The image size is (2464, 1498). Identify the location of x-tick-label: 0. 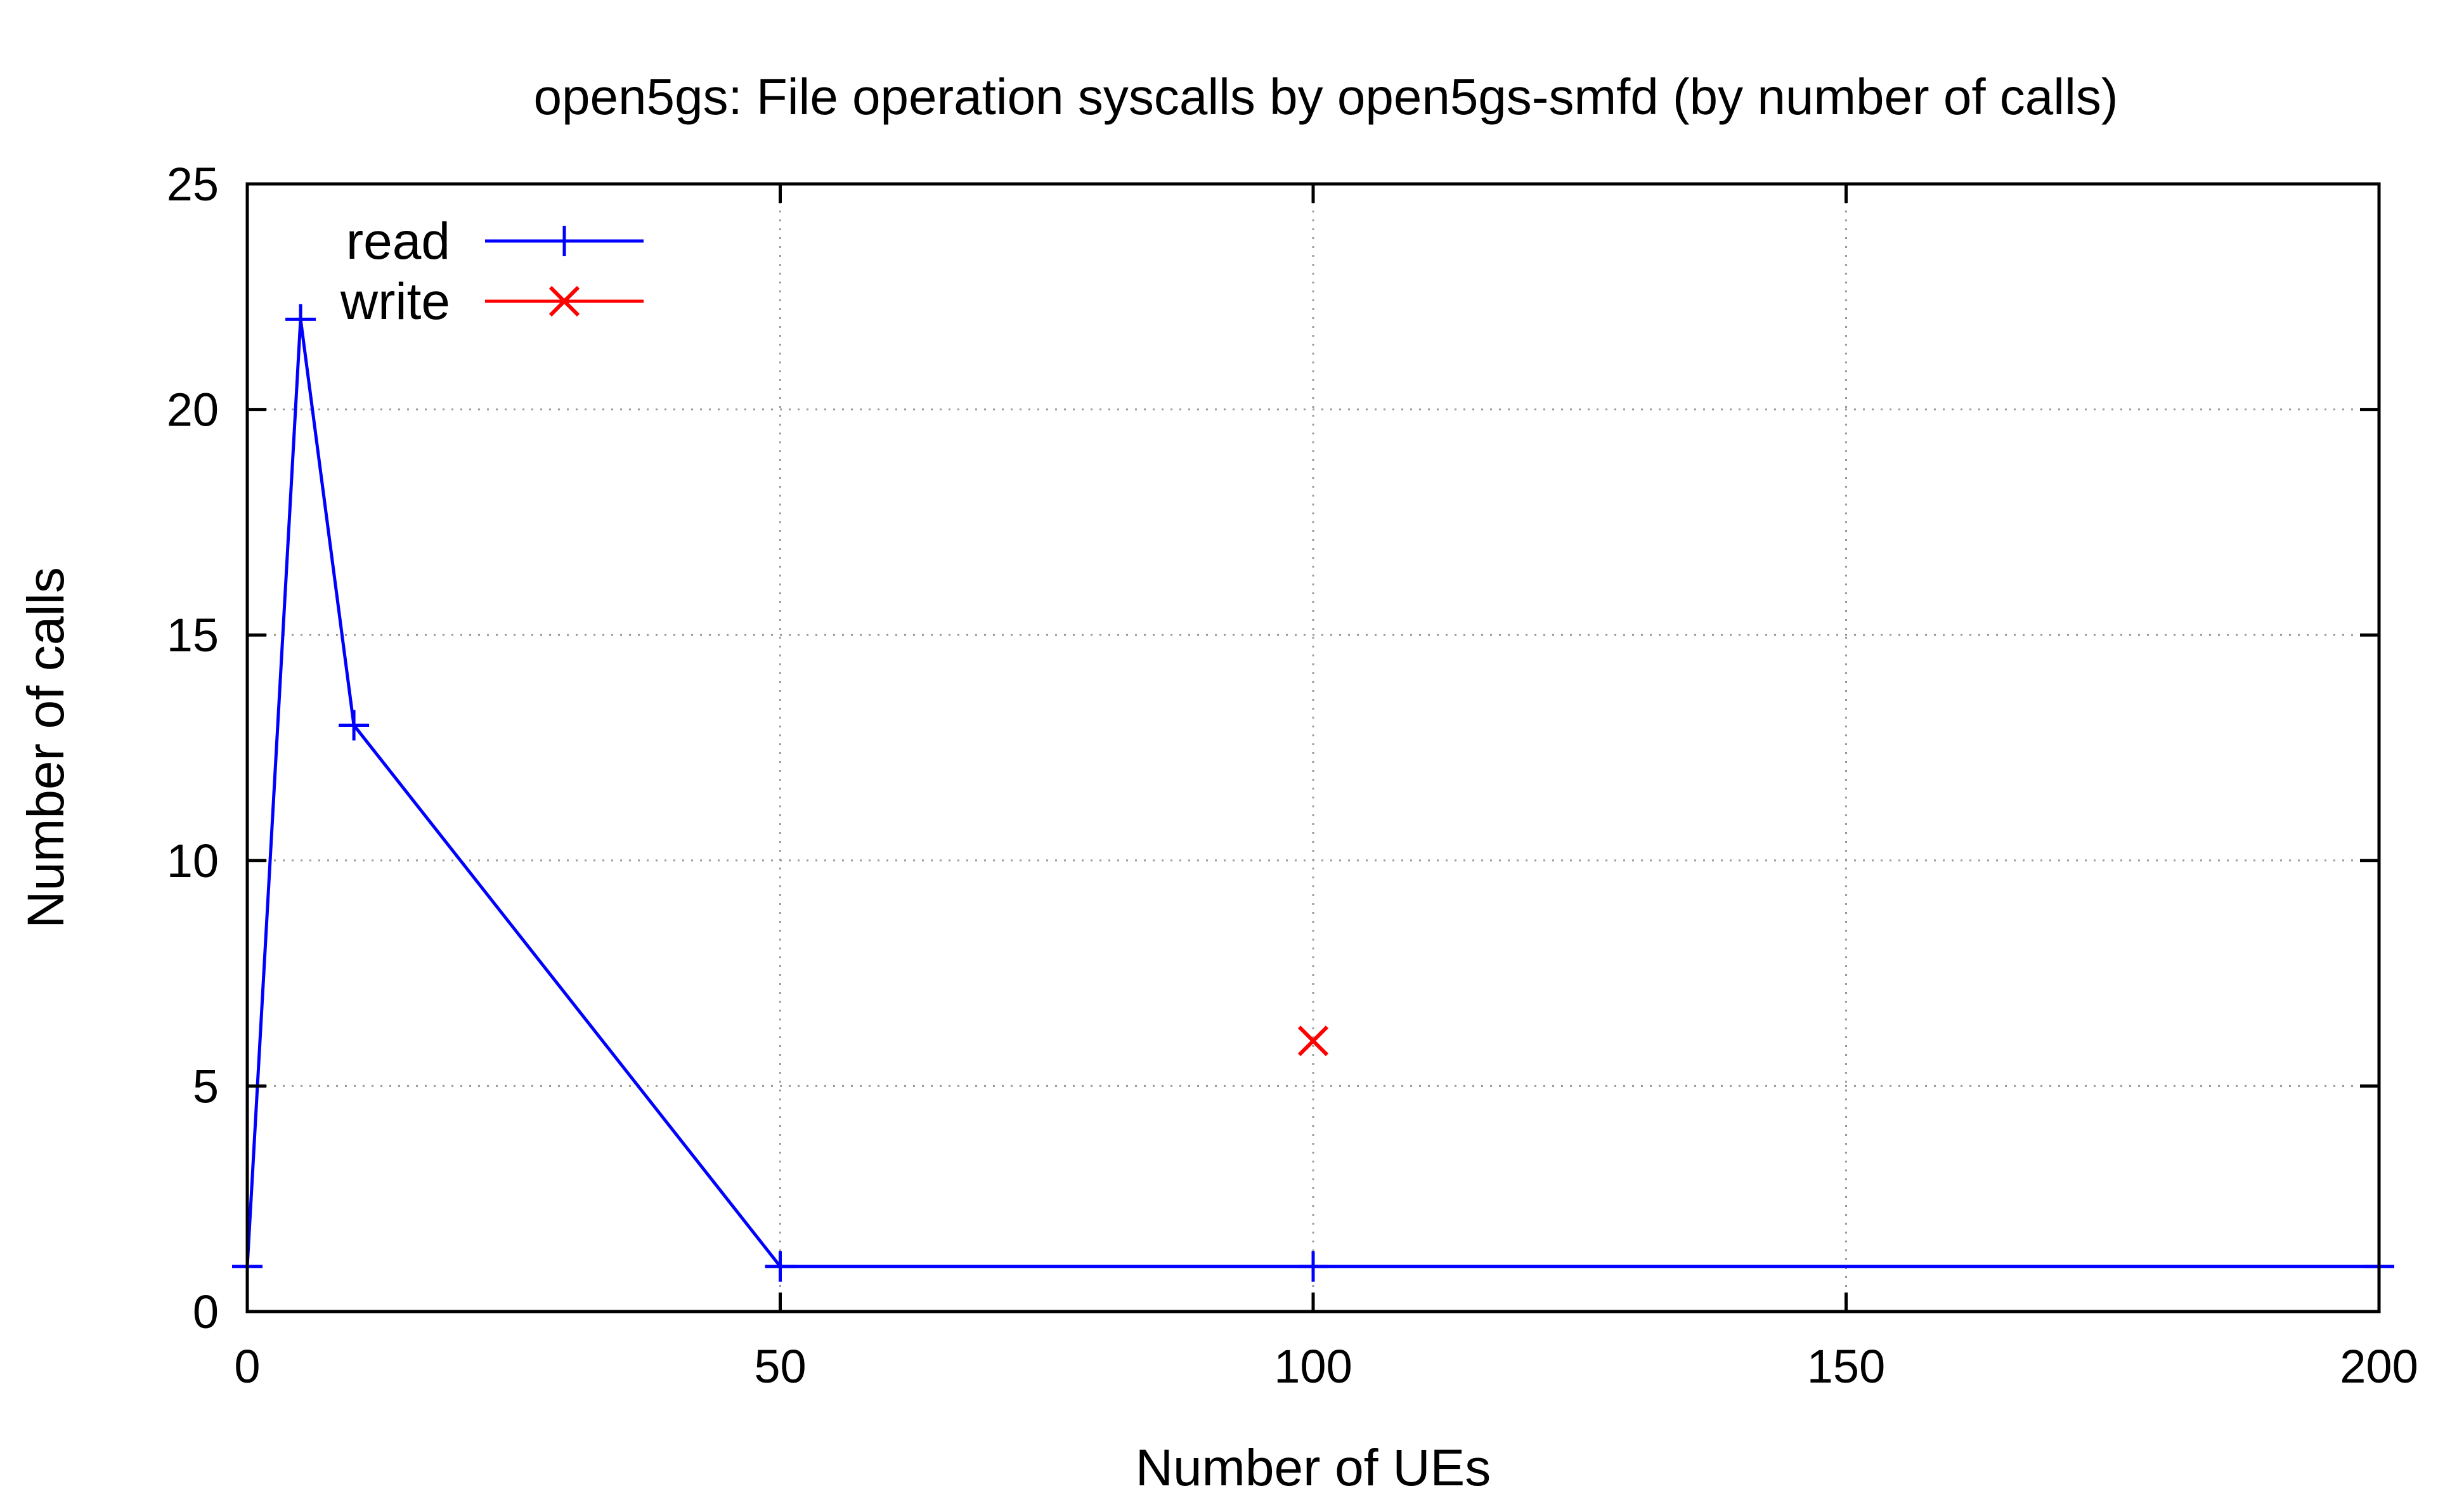
(247, 1367).